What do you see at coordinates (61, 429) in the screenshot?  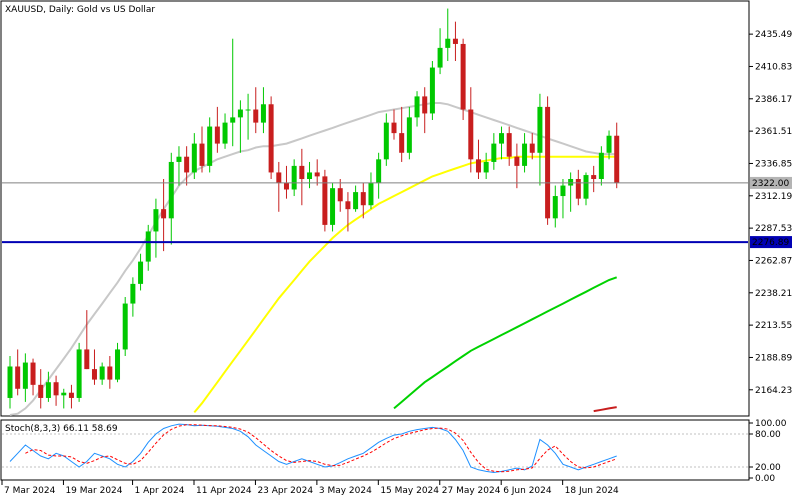 I see `stoch-label: Stoch(8,3,3) 66.11 58.69` at bounding box center [61, 429].